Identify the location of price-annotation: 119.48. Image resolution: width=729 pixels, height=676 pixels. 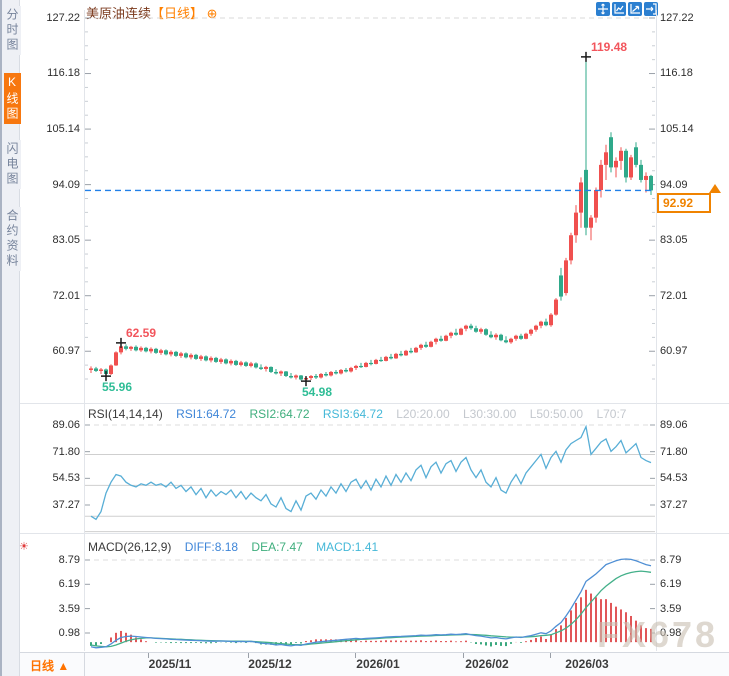
(609, 46).